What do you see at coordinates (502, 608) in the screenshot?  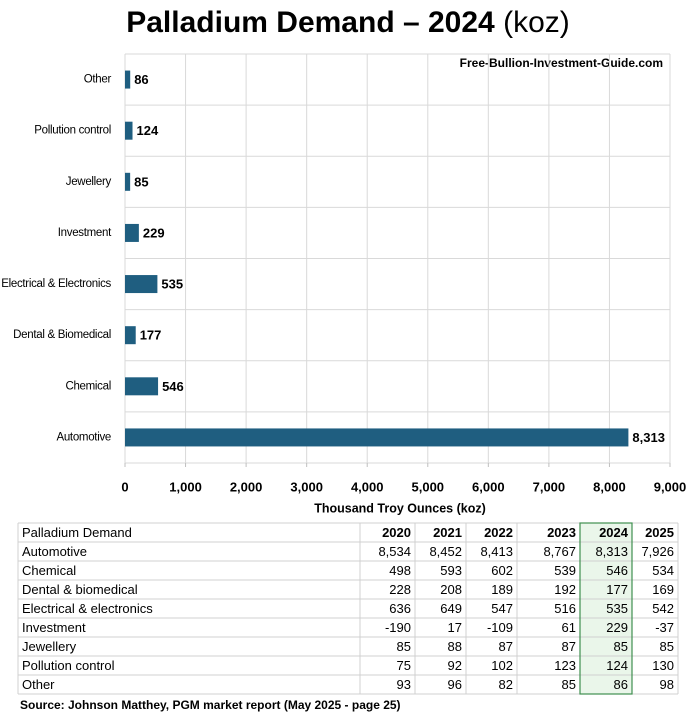 I see `table-cell: 547` at bounding box center [502, 608].